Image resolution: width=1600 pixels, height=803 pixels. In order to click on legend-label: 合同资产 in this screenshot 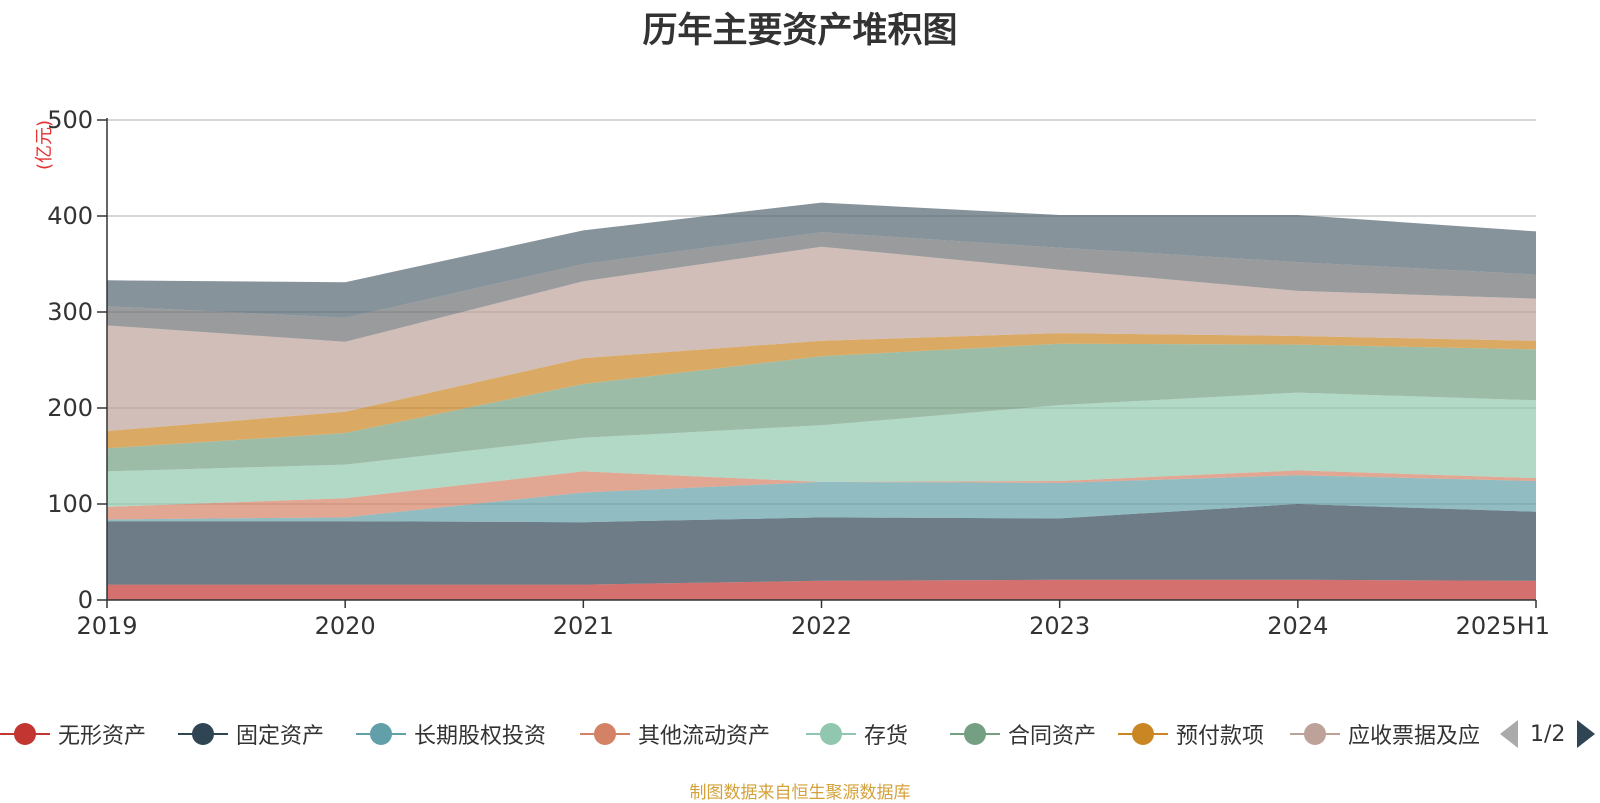, I will do `click(1052, 736)`.